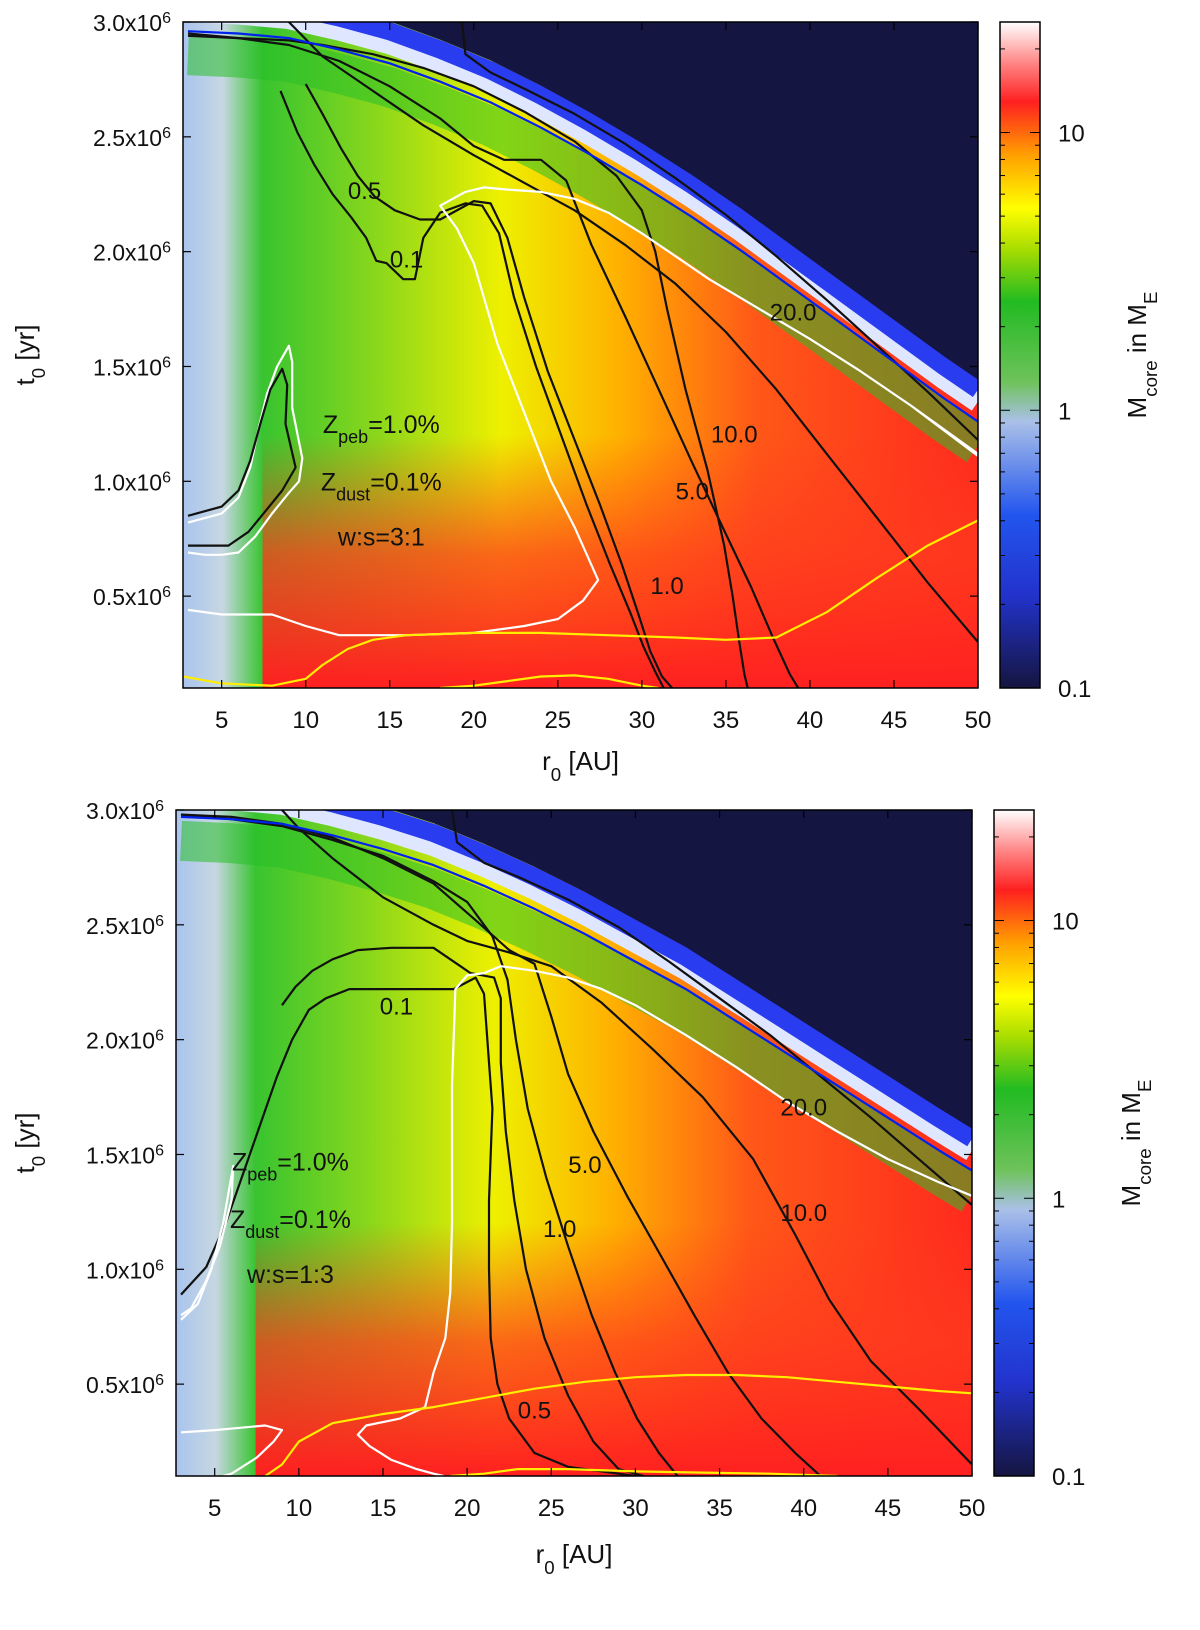 The image size is (1200, 1630). Describe the element at coordinates (582, 389) in the screenshot. I see `contour-labels: 0.5 0.1 20.0 10.0 5.0 1.0` at that location.